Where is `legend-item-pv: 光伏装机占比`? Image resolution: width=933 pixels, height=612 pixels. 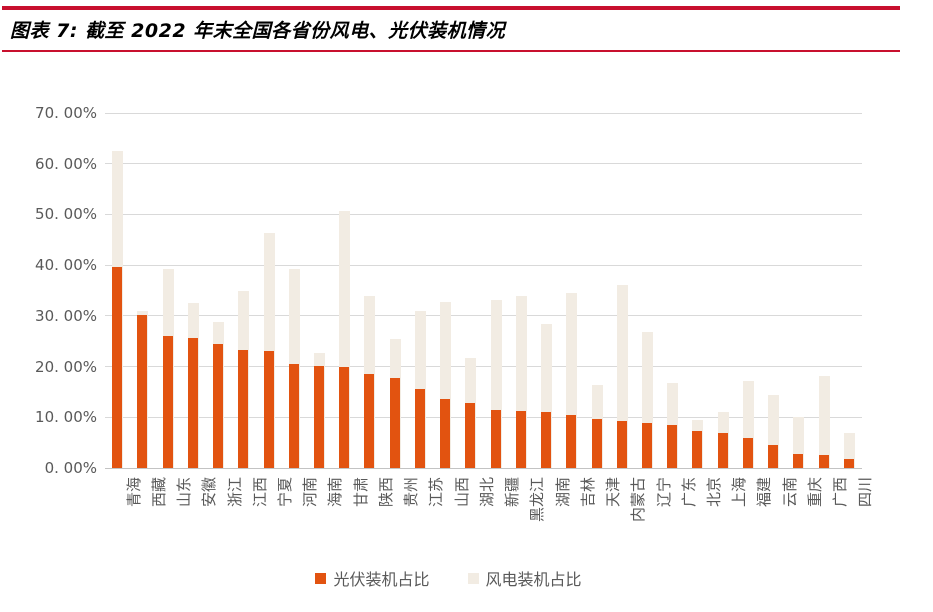
legend-item-pv: 光伏装机占比 is located at coordinates (372, 578).